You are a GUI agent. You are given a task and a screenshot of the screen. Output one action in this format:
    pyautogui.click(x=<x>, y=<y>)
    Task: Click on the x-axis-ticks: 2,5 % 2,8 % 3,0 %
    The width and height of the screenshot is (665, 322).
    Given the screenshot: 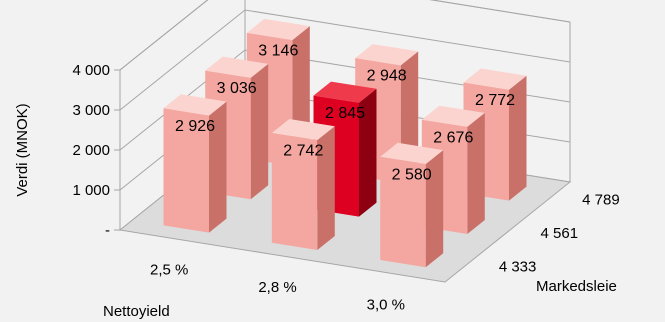 What is the action you would take?
    pyautogui.click(x=277, y=288)
    